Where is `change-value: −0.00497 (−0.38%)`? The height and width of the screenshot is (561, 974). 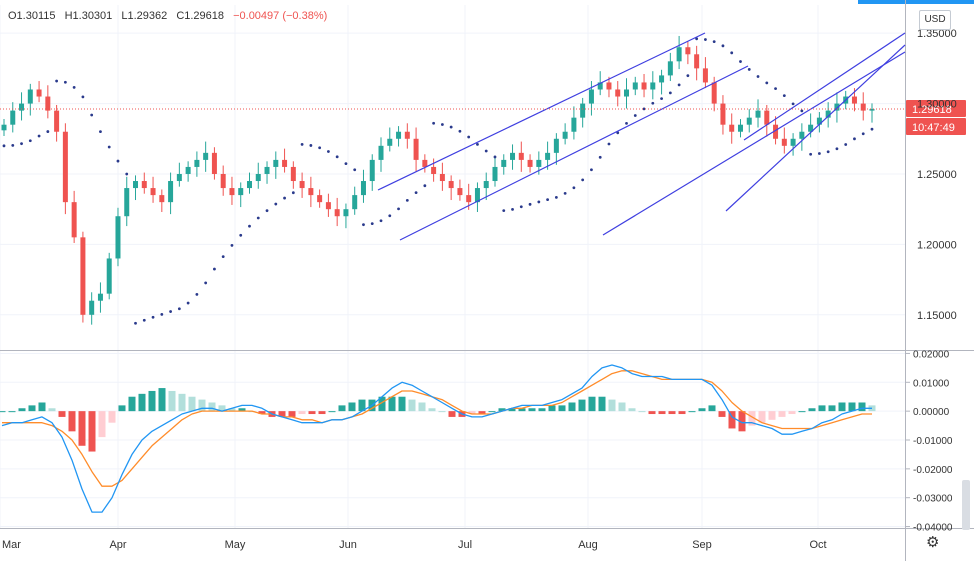
change-value: −0.00497 (−0.38%) is located at coordinates (280, 16).